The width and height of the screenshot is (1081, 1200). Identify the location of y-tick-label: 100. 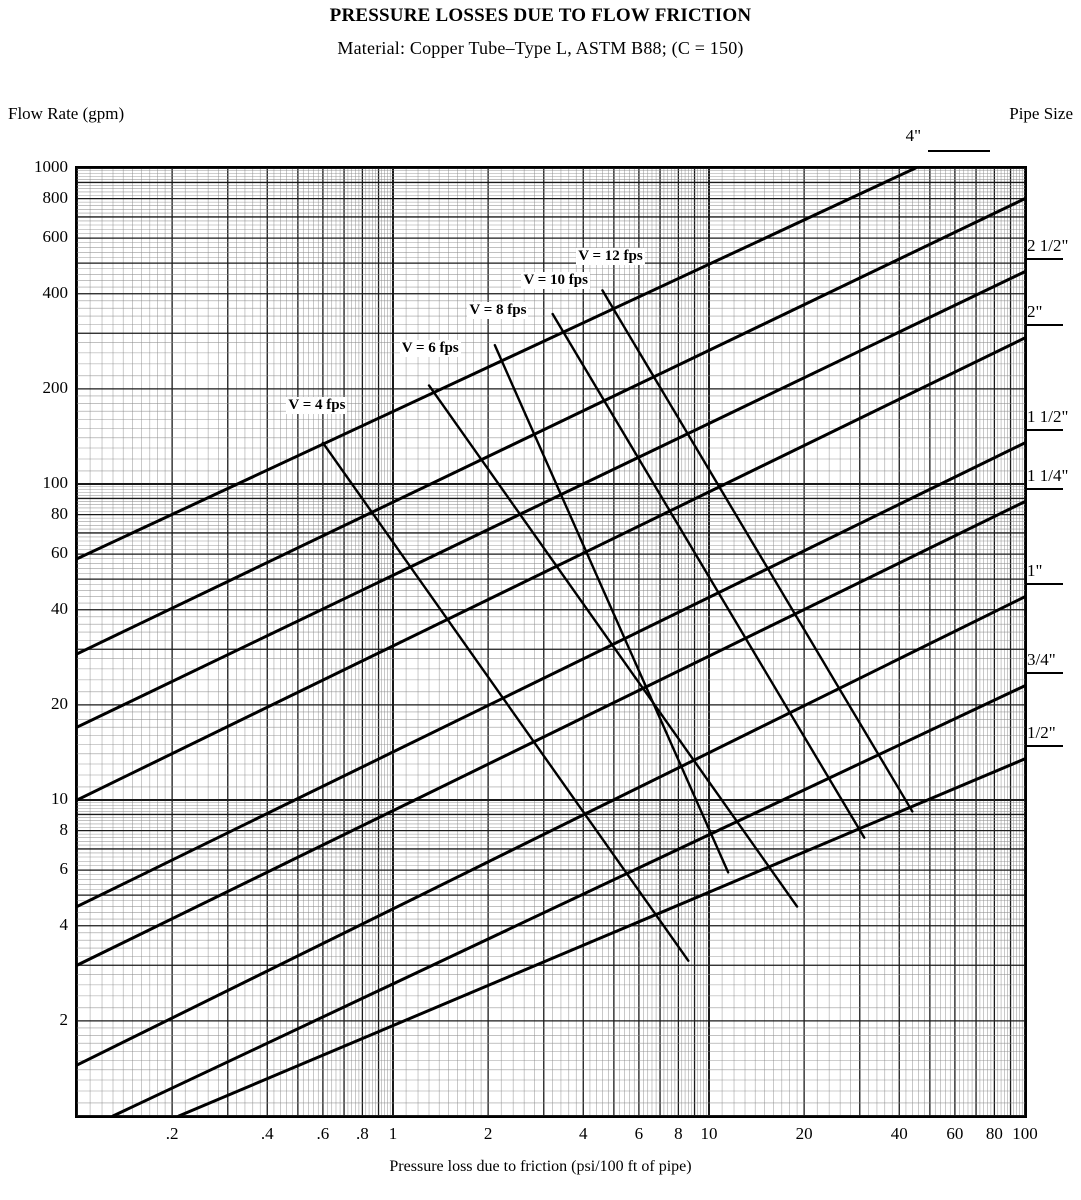
(55, 482).